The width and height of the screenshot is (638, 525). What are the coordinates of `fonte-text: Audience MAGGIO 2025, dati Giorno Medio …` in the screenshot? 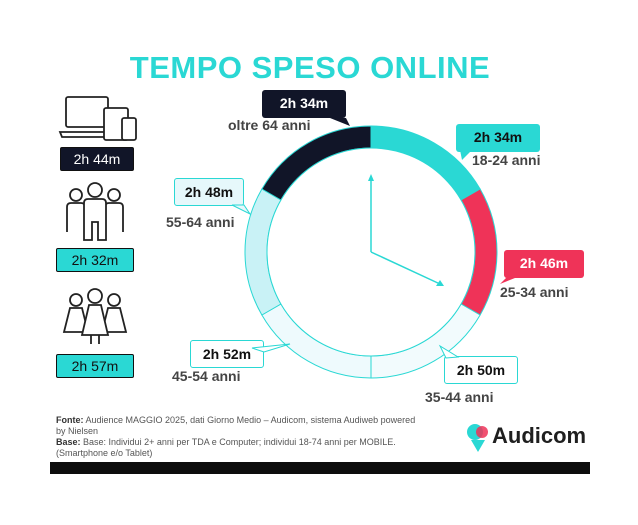 It's located at (236, 425).